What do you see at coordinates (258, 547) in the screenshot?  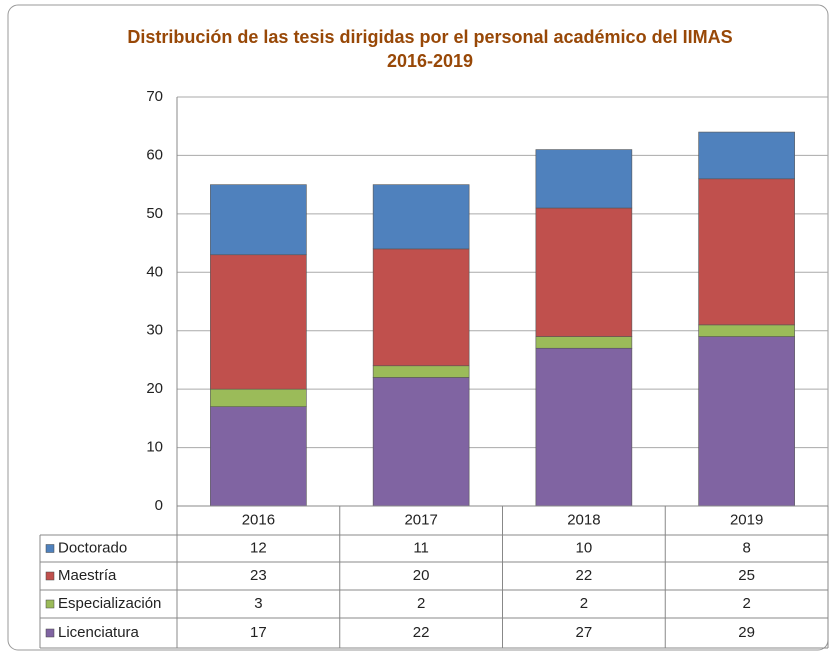 I see `table-value: 12` at bounding box center [258, 547].